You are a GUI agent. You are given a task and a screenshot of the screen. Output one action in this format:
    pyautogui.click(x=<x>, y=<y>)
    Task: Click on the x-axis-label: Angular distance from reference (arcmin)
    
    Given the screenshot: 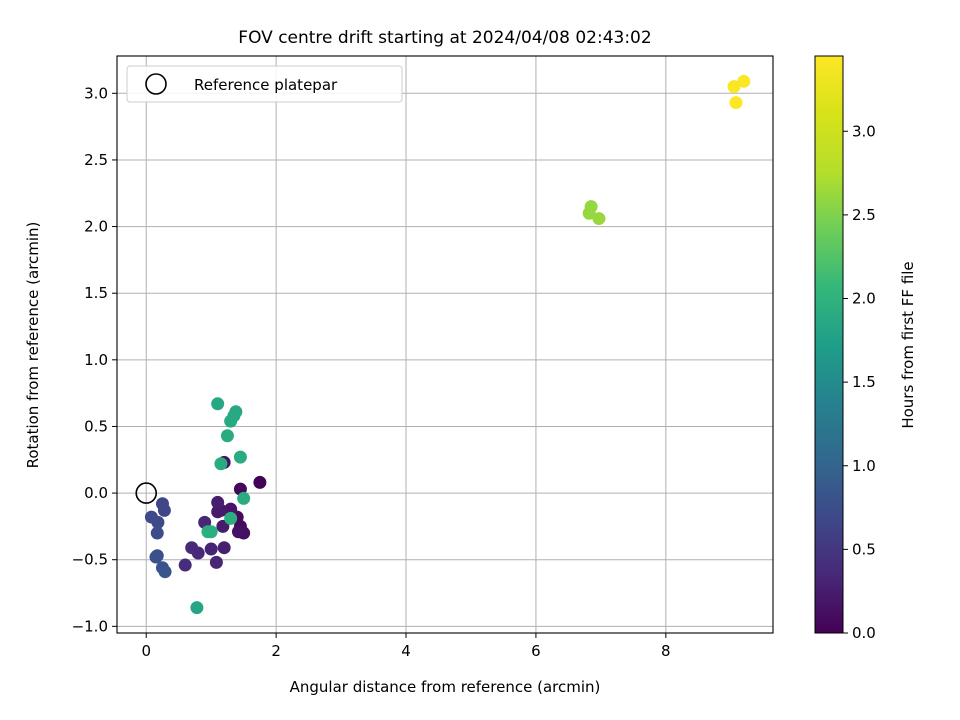 What is the action you would take?
    pyautogui.click(x=445, y=687)
    